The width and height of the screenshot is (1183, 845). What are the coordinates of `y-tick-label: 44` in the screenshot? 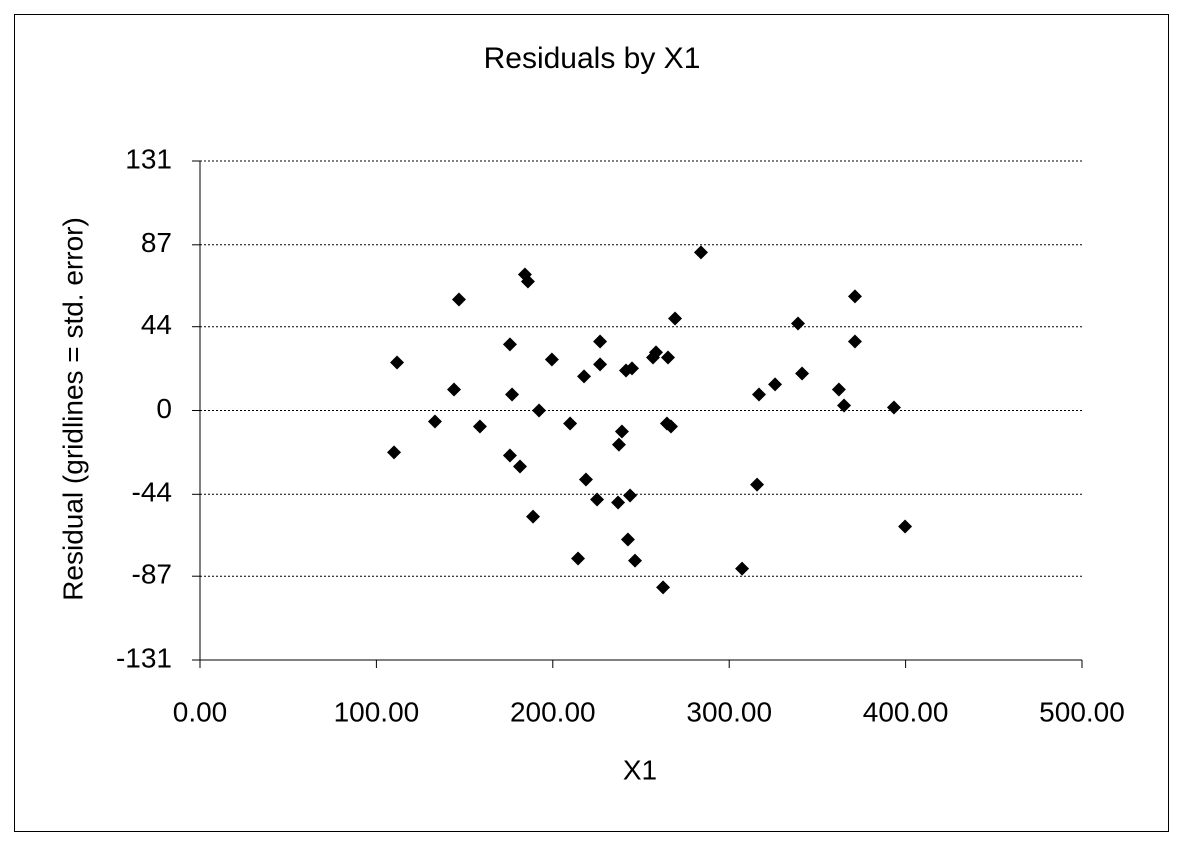 It's located at (156, 324).